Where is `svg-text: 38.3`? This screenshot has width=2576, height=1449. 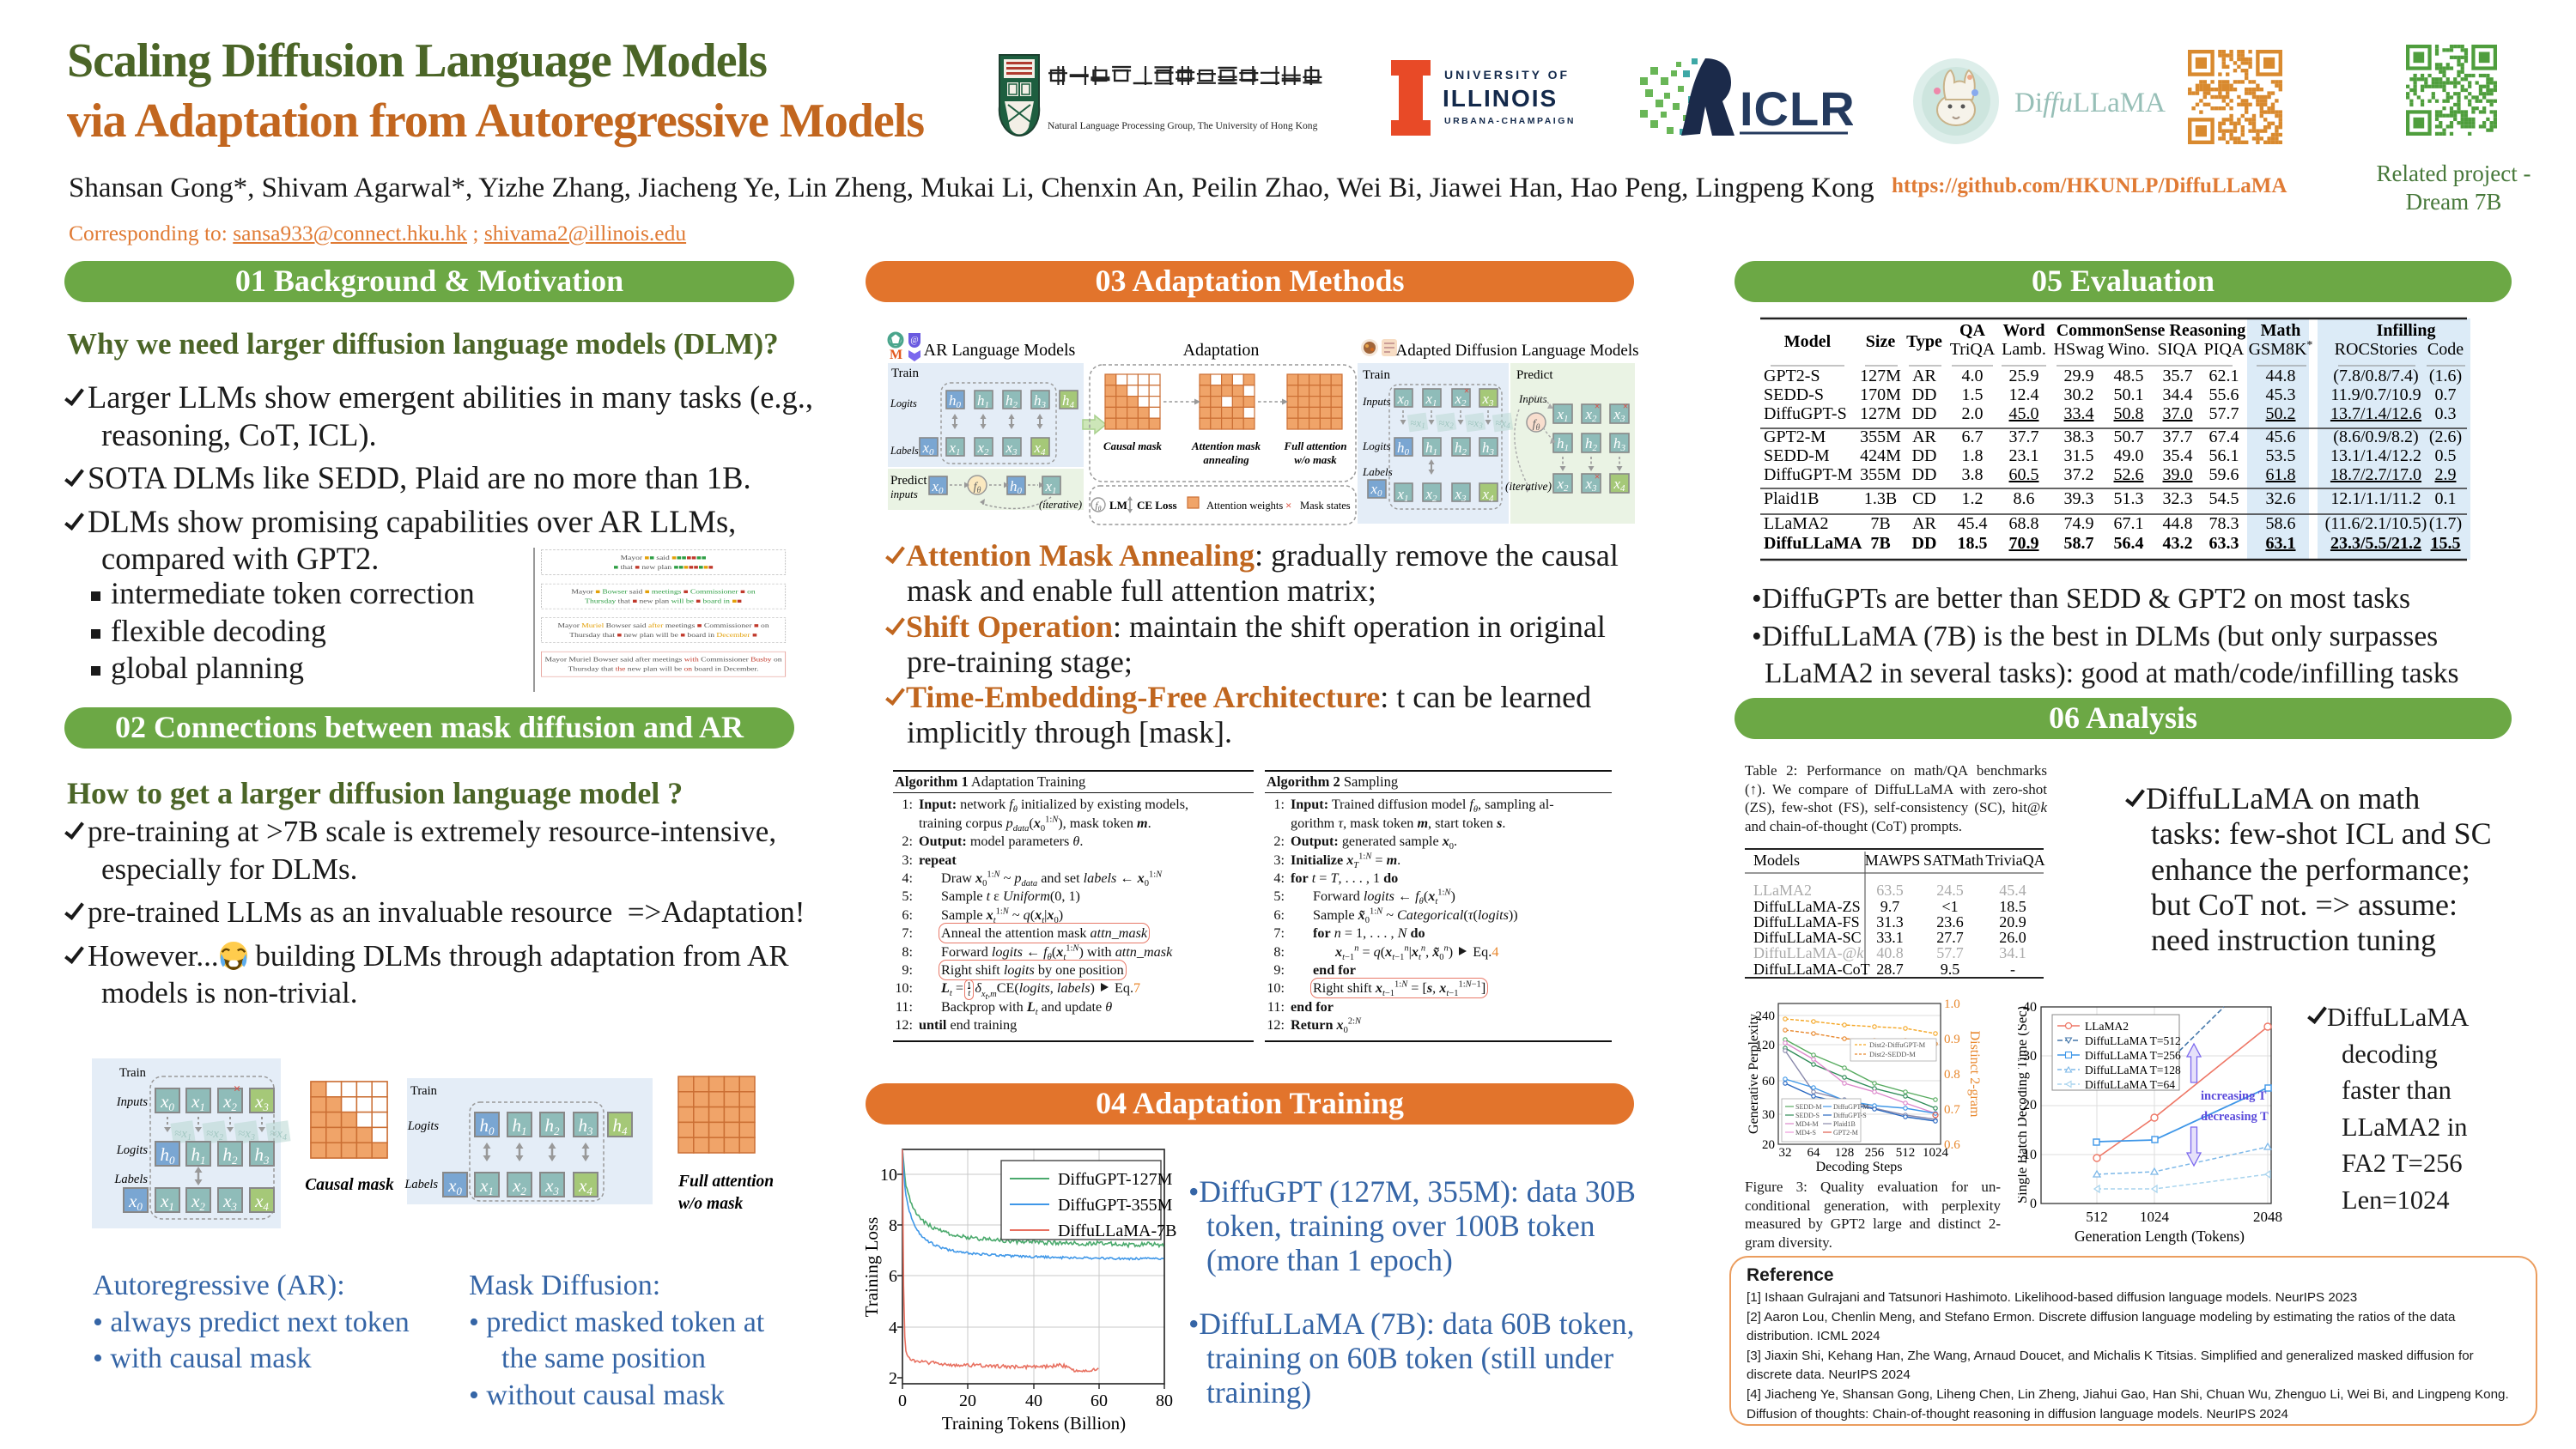 svg-text: 38.3 is located at coordinates (2079, 436).